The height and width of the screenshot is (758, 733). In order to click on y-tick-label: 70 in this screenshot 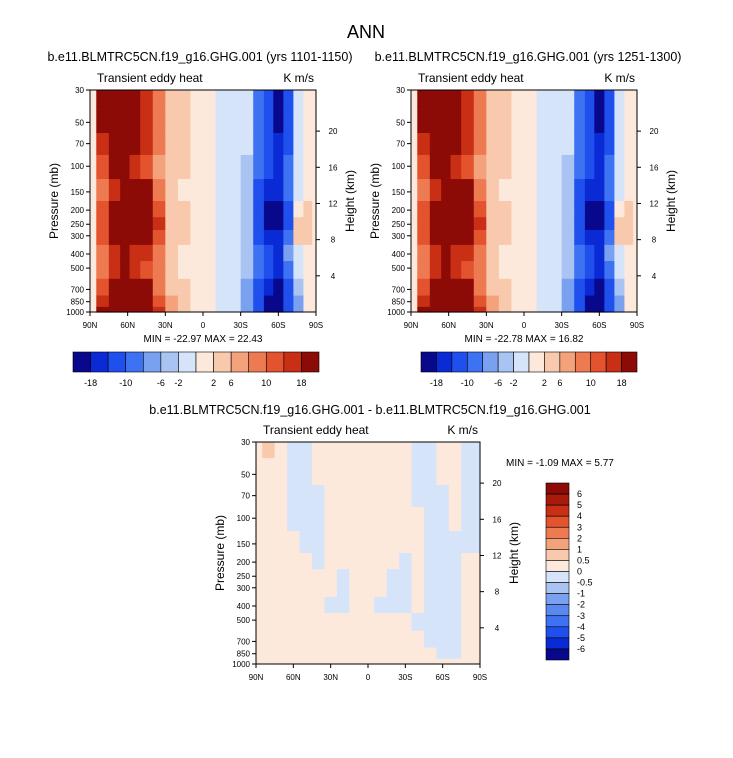, I will do `click(245, 496)`.